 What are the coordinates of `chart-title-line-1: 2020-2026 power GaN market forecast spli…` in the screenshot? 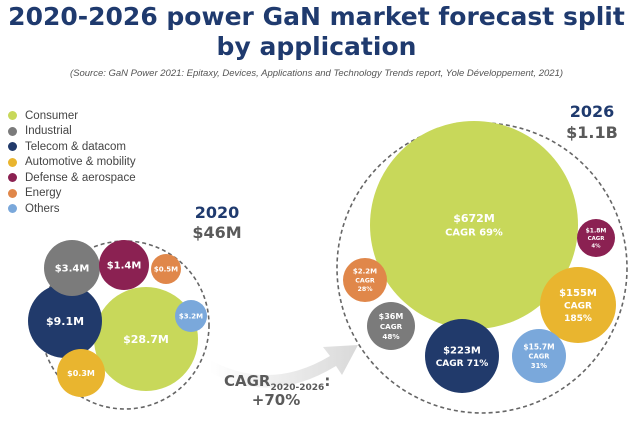 It's located at (316, 16).